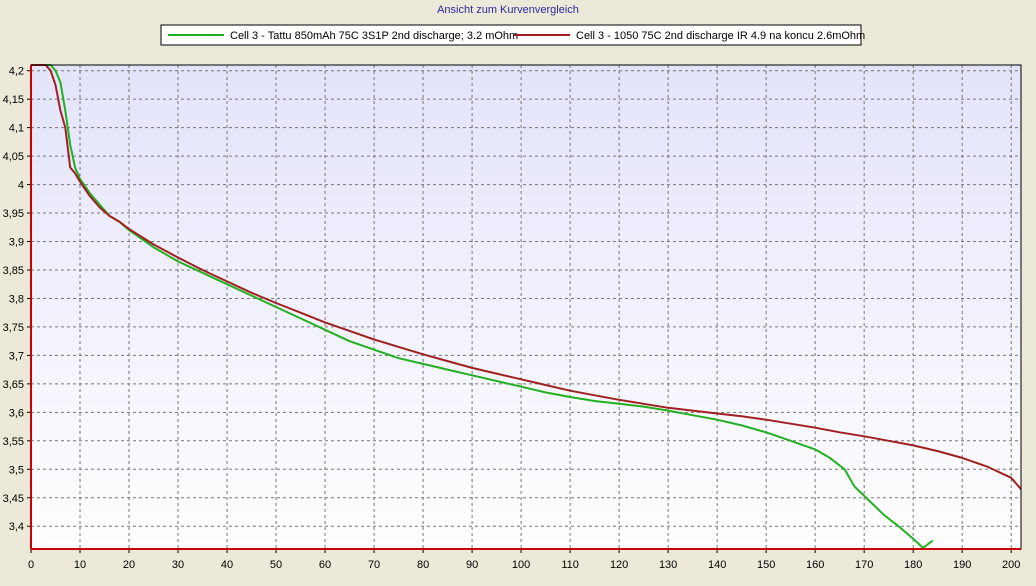  Describe the element at coordinates (423, 565) in the screenshot. I see `x-tick-label: 80` at that location.